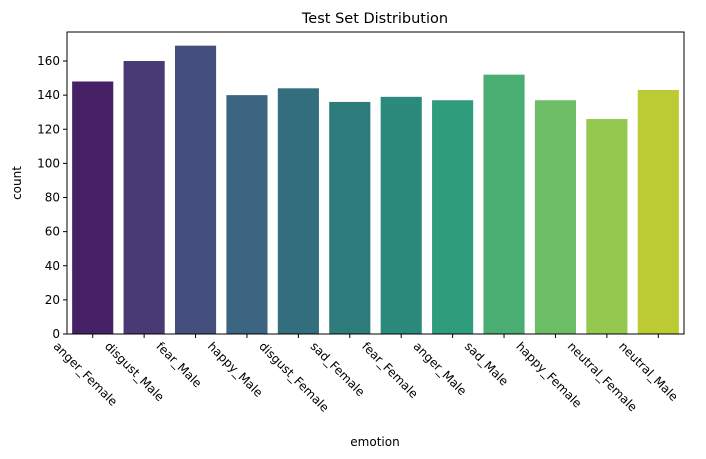 Image resolution: width=706 pixels, height=459 pixels. I want to click on x-tick-label: fear_Male, so click(178, 364).